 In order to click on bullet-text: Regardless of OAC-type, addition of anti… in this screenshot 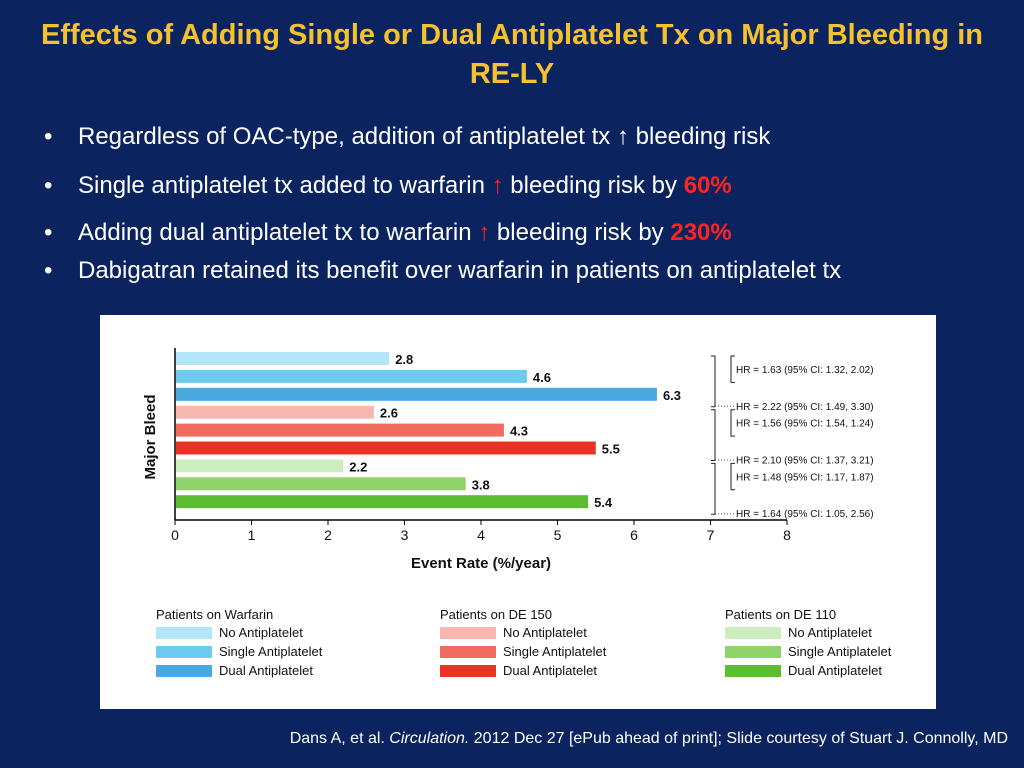, I will do `click(347, 136)`.